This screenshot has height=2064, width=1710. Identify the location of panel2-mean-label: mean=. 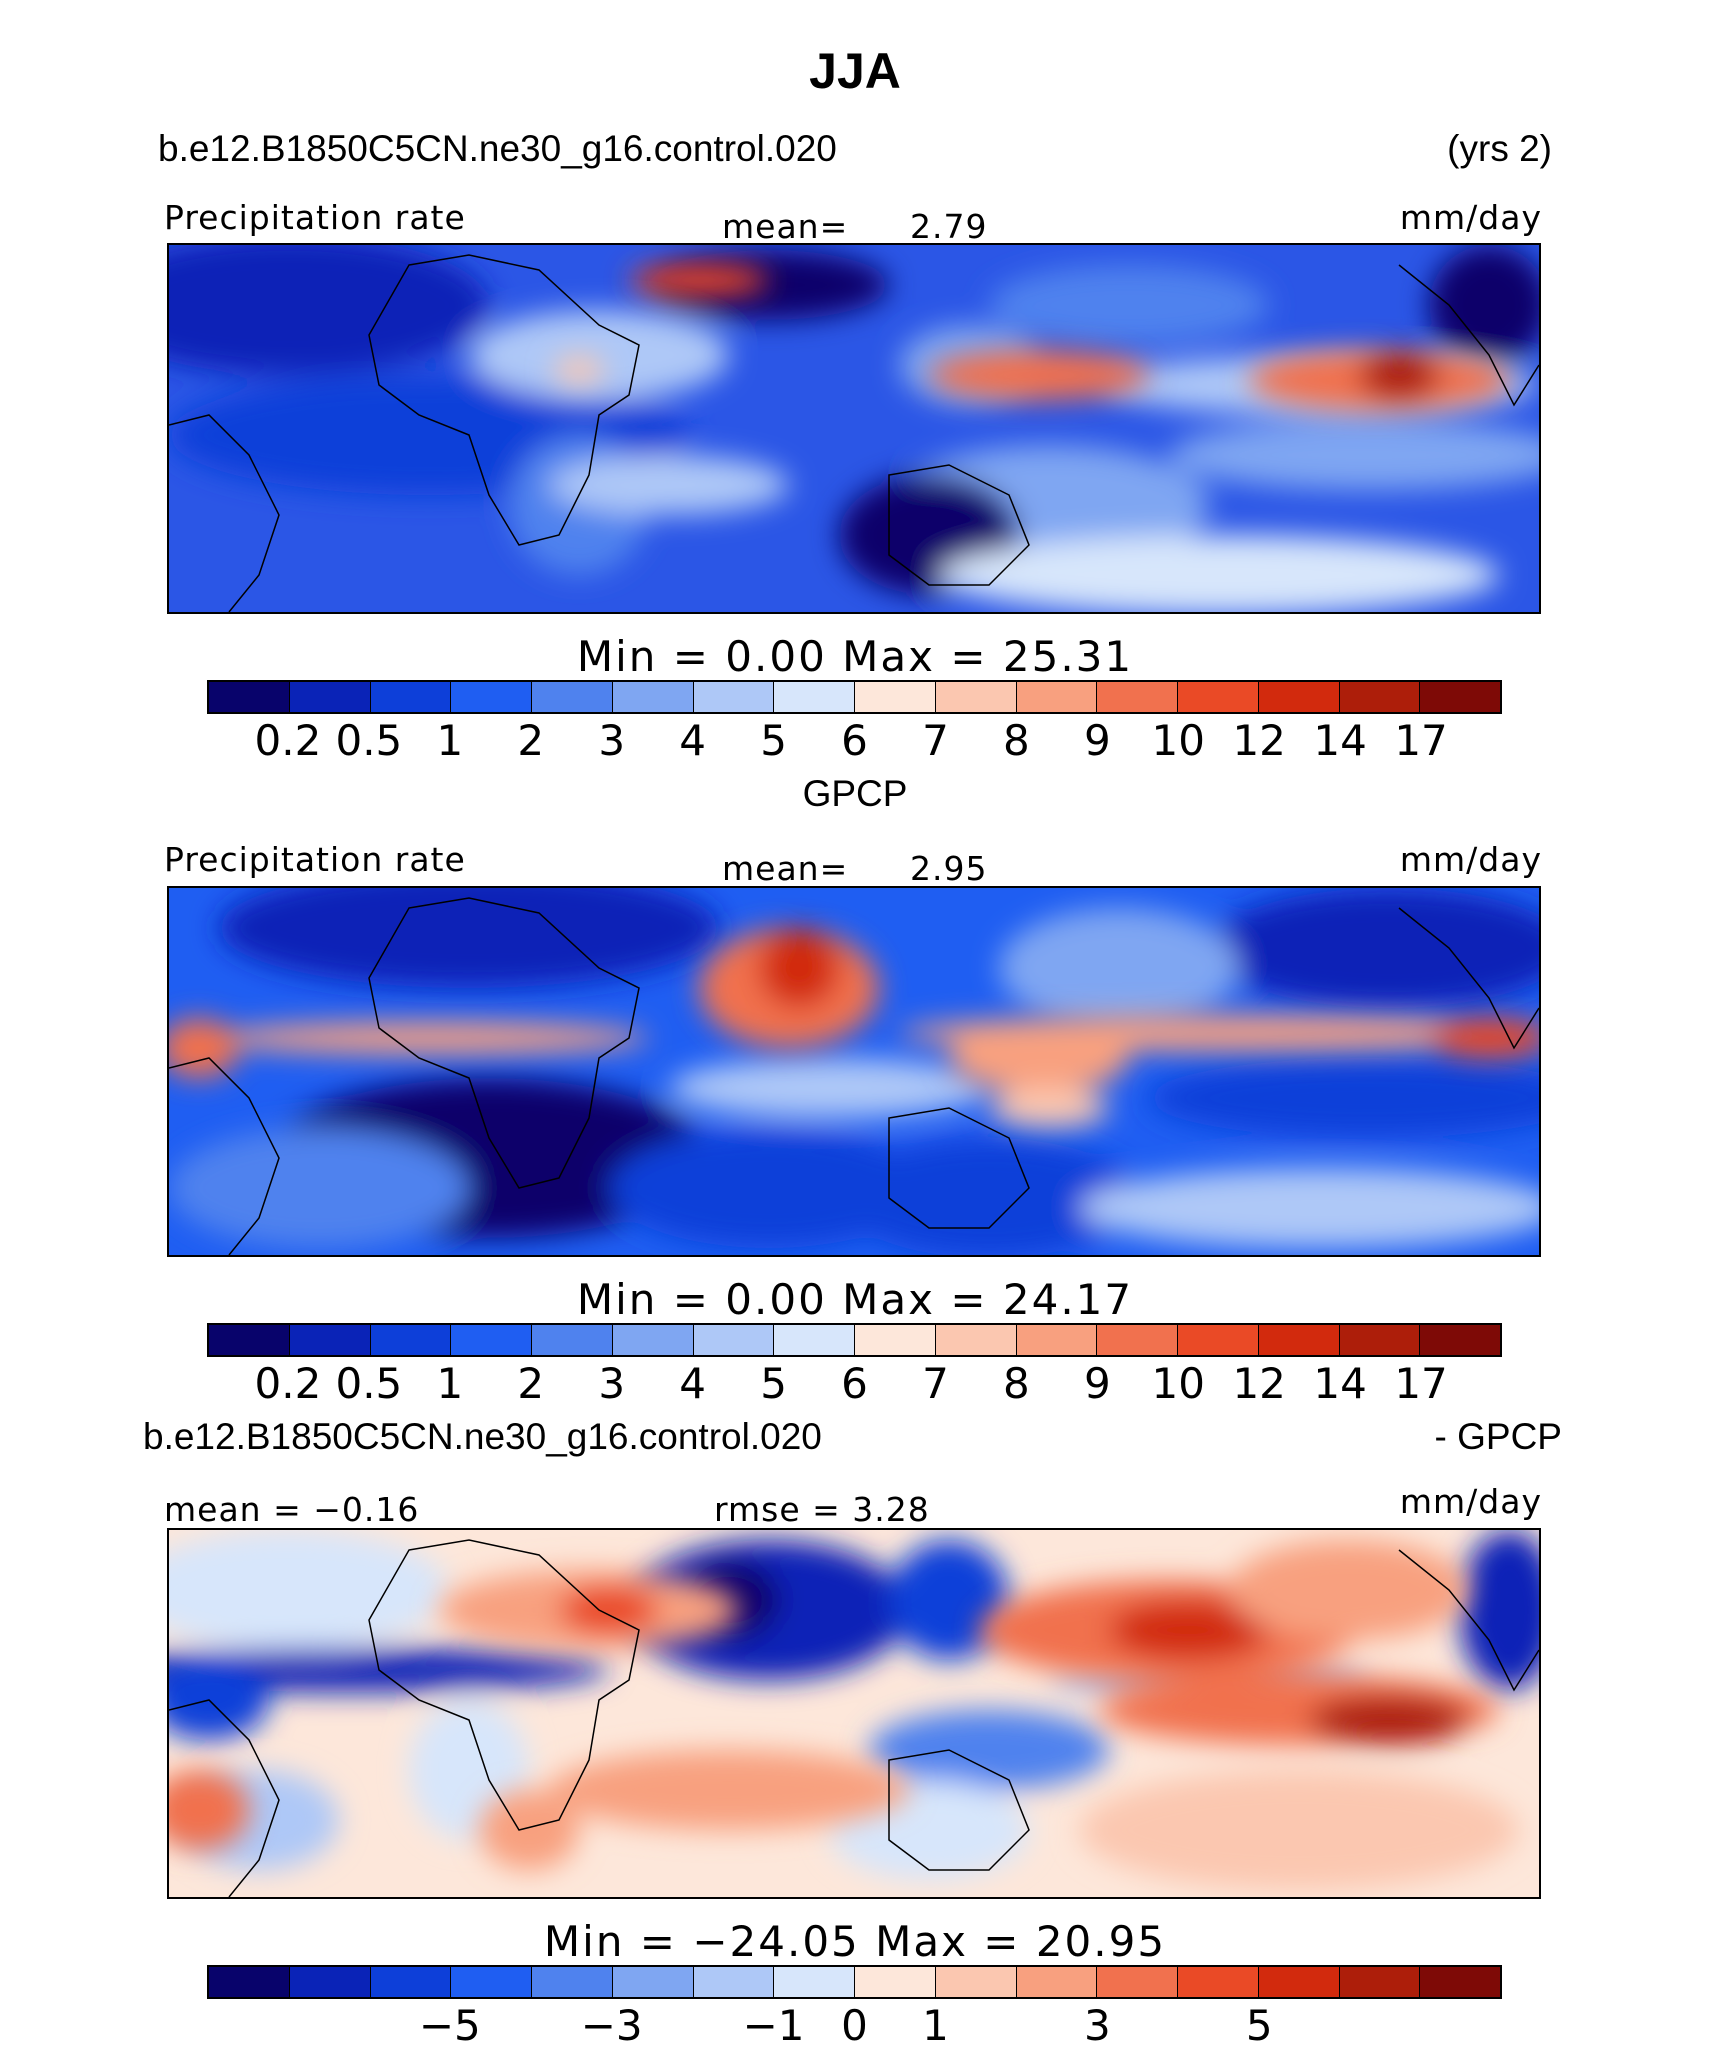
(785, 868).